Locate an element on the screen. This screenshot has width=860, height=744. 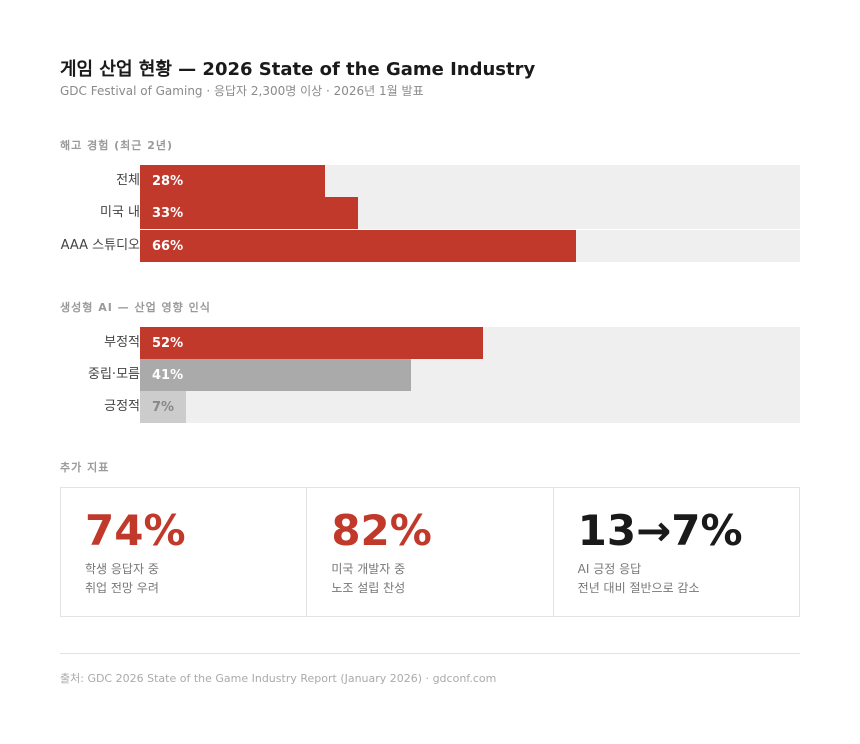
bar: 7% is located at coordinates (163, 407).